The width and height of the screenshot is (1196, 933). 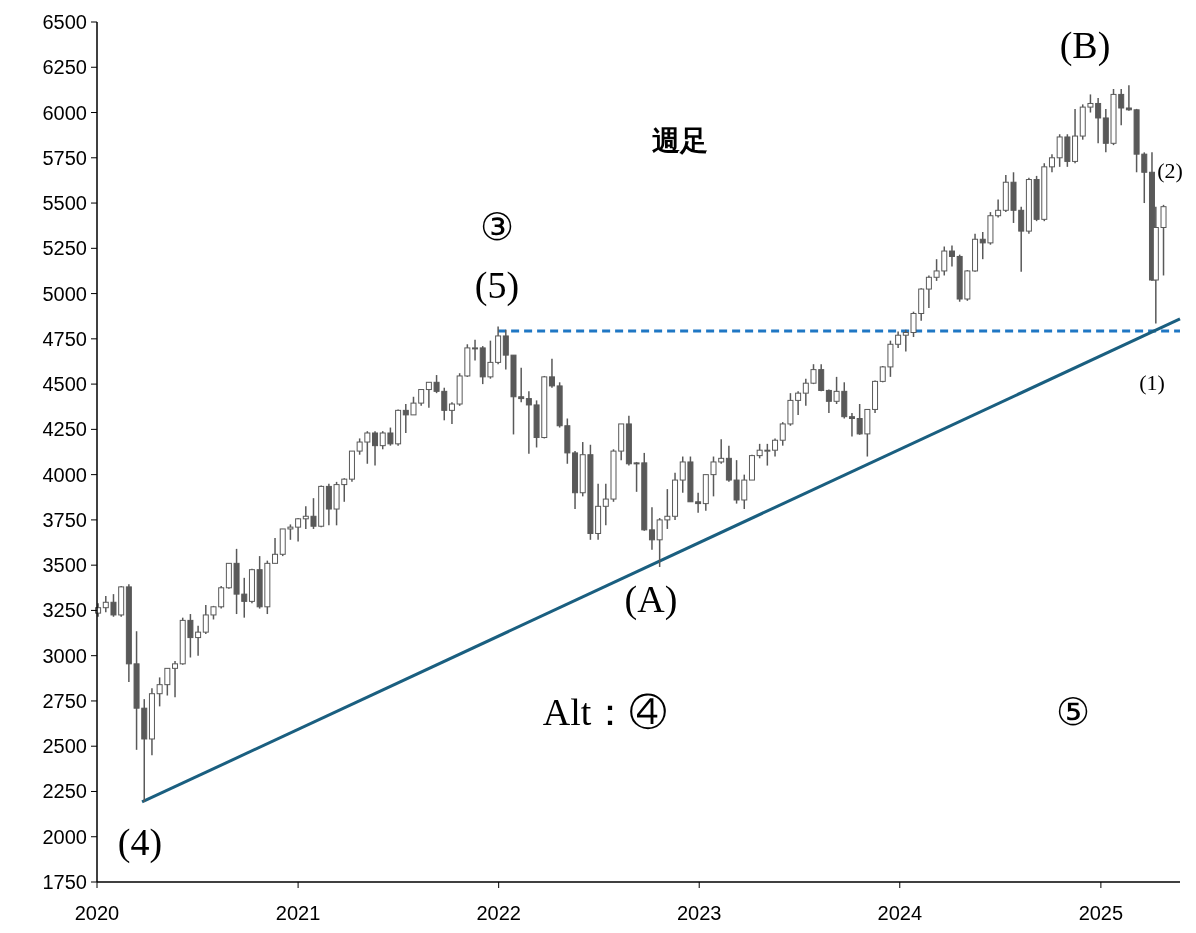 What do you see at coordinates (64, 565) in the screenshot?
I see `y-tick-label: 3500` at bounding box center [64, 565].